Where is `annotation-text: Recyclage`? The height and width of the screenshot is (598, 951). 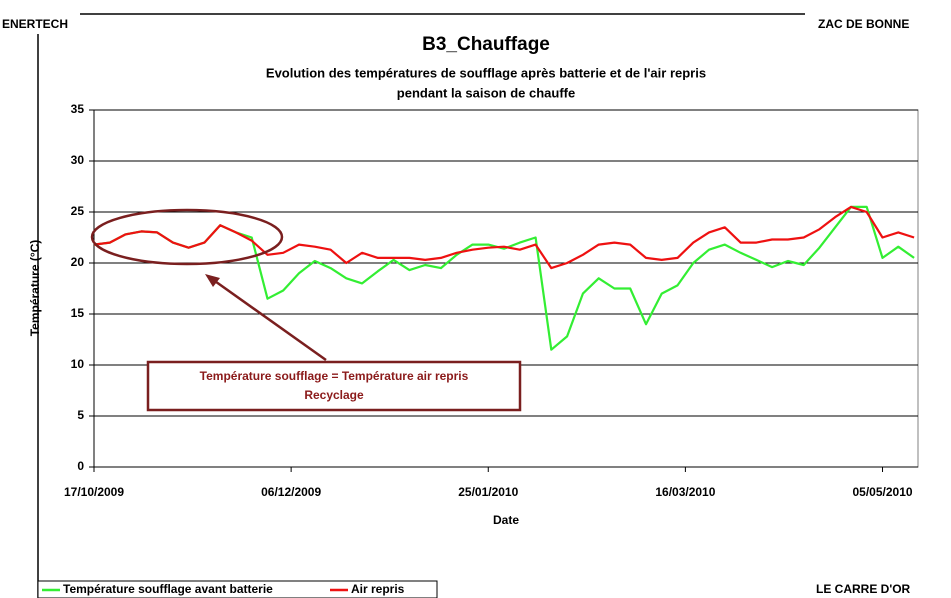
annotation-text: Recyclage is located at coordinates (334, 395).